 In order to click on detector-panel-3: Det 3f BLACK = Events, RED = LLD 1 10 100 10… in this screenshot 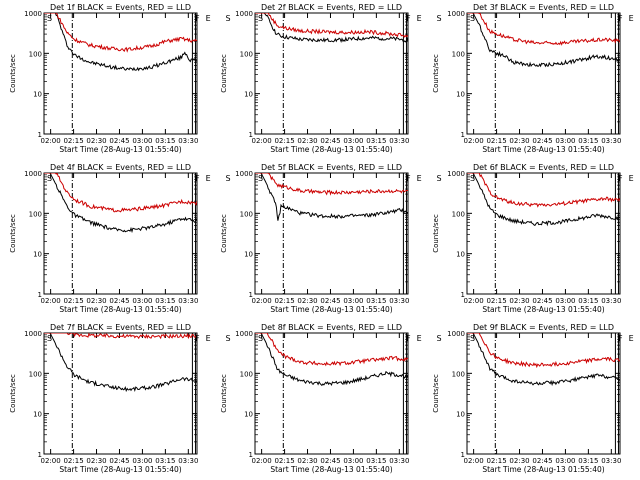, I will do `click(533, 78)`.